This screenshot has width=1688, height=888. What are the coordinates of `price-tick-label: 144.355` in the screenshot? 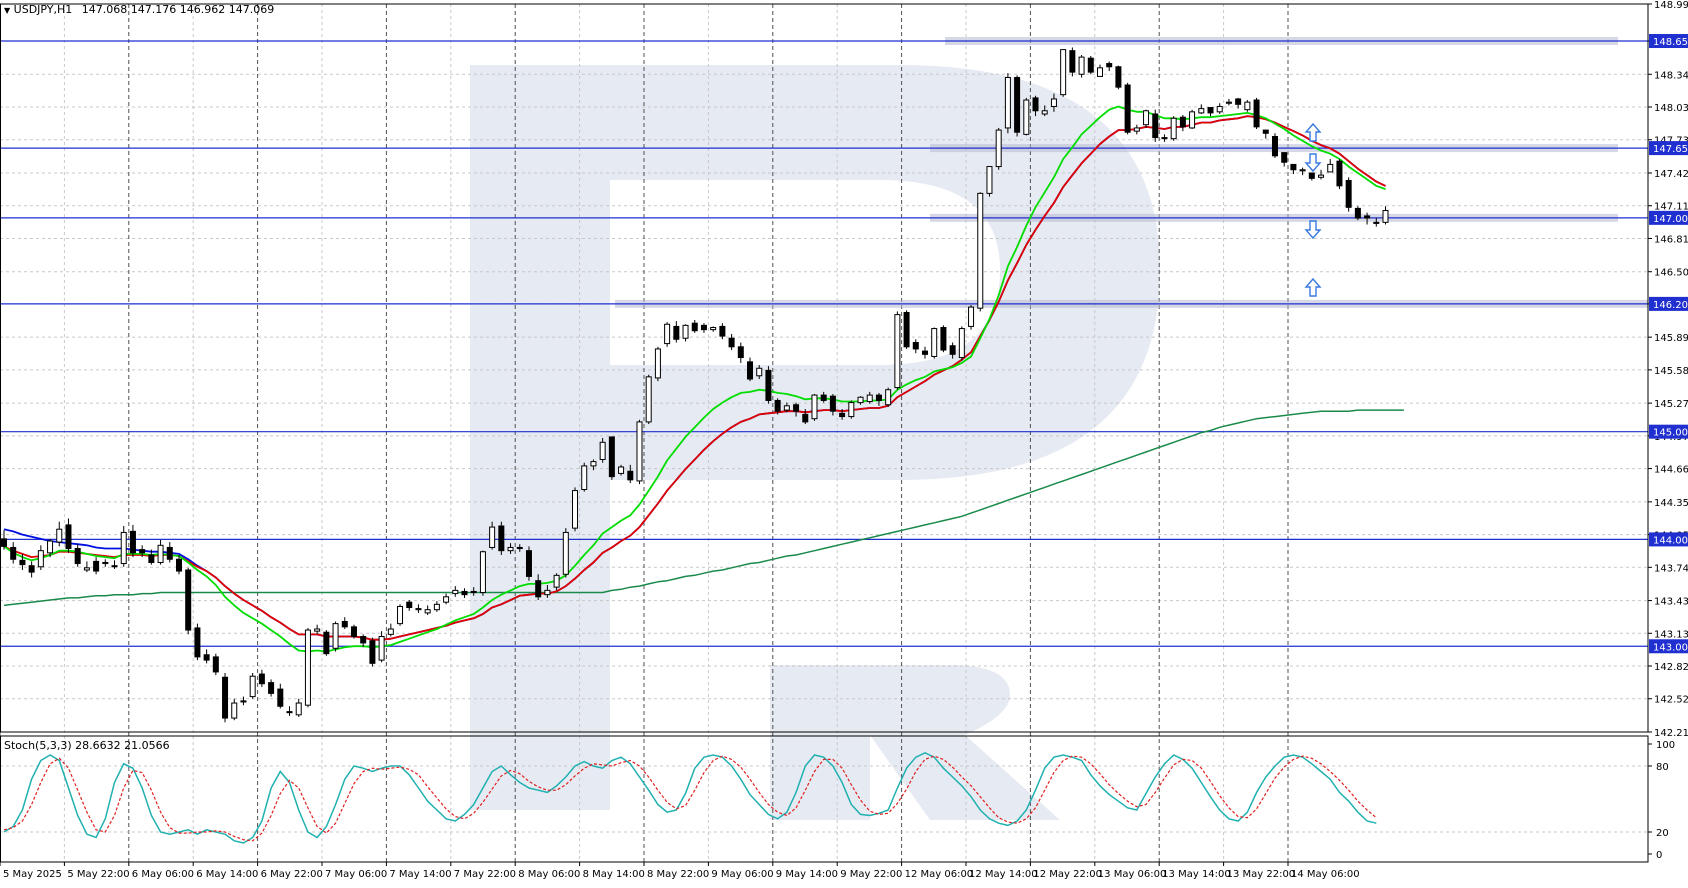 It's located at (1671, 503).